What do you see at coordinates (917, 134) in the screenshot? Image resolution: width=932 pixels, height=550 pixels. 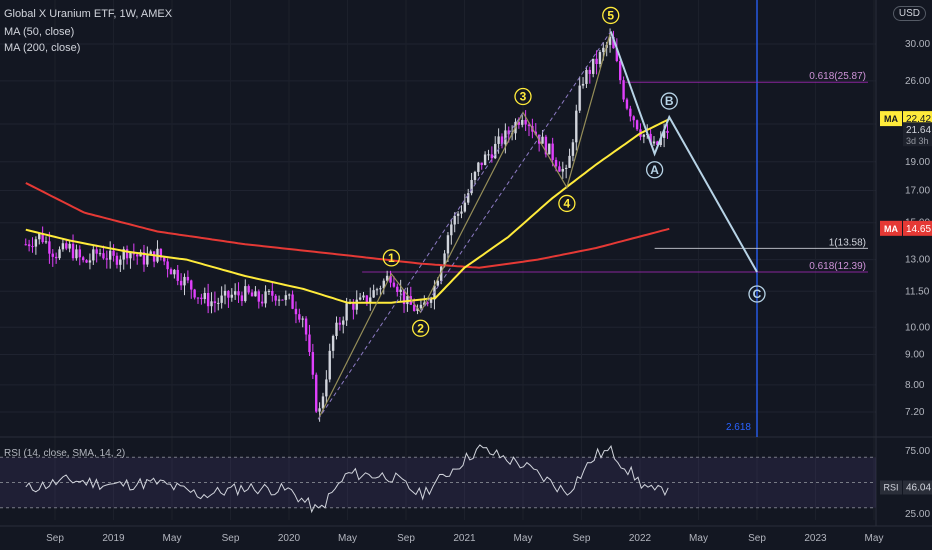 I see `last-price-badge` at bounding box center [917, 134].